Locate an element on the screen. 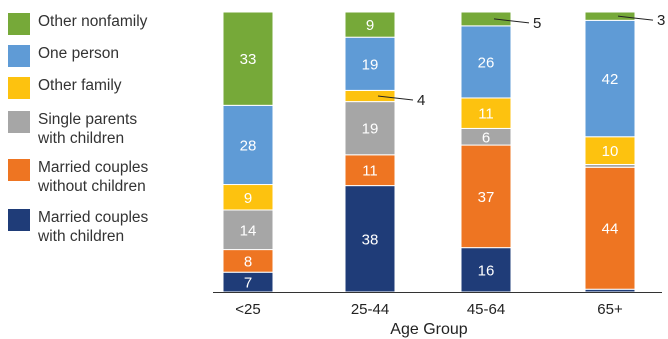 This screenshot has width=668, height=339. x-tick-label: 65+ is located at coordinates (610, 309).